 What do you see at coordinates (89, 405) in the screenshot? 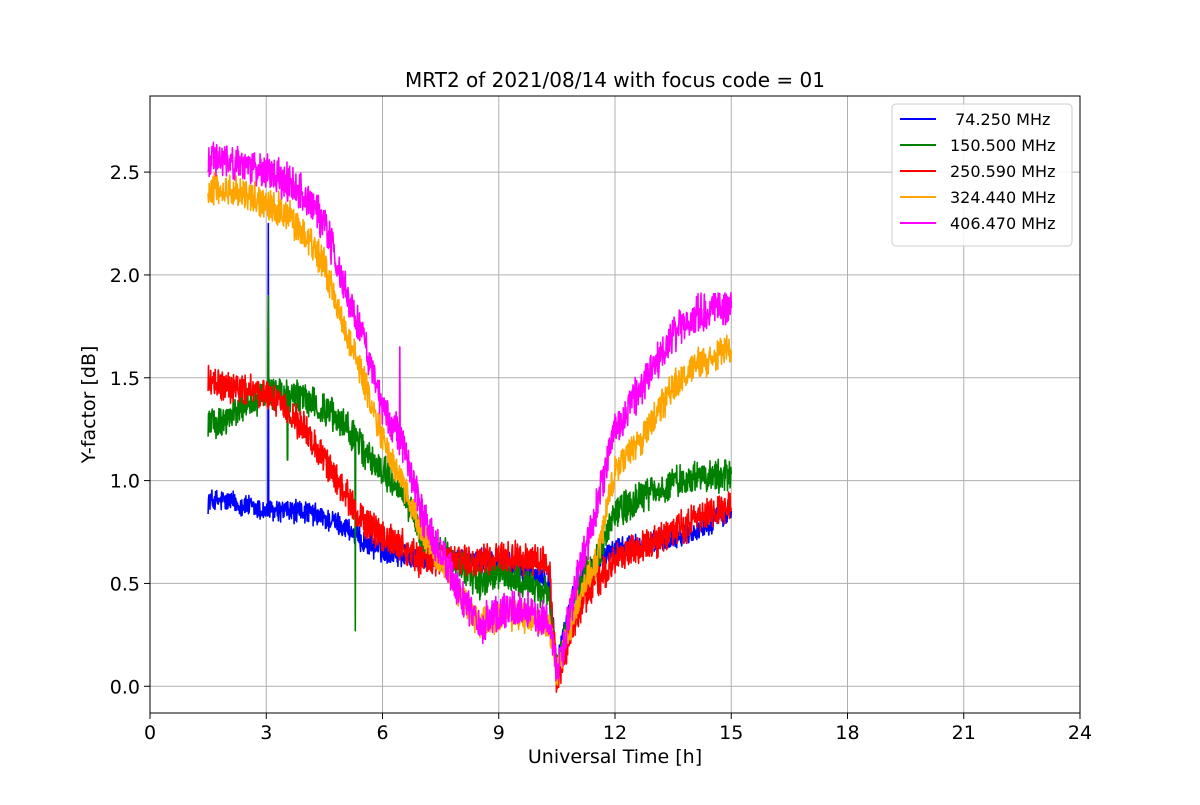
I see `y-axis-label: Y-factor [dB]` at bounding box center [89, 405].